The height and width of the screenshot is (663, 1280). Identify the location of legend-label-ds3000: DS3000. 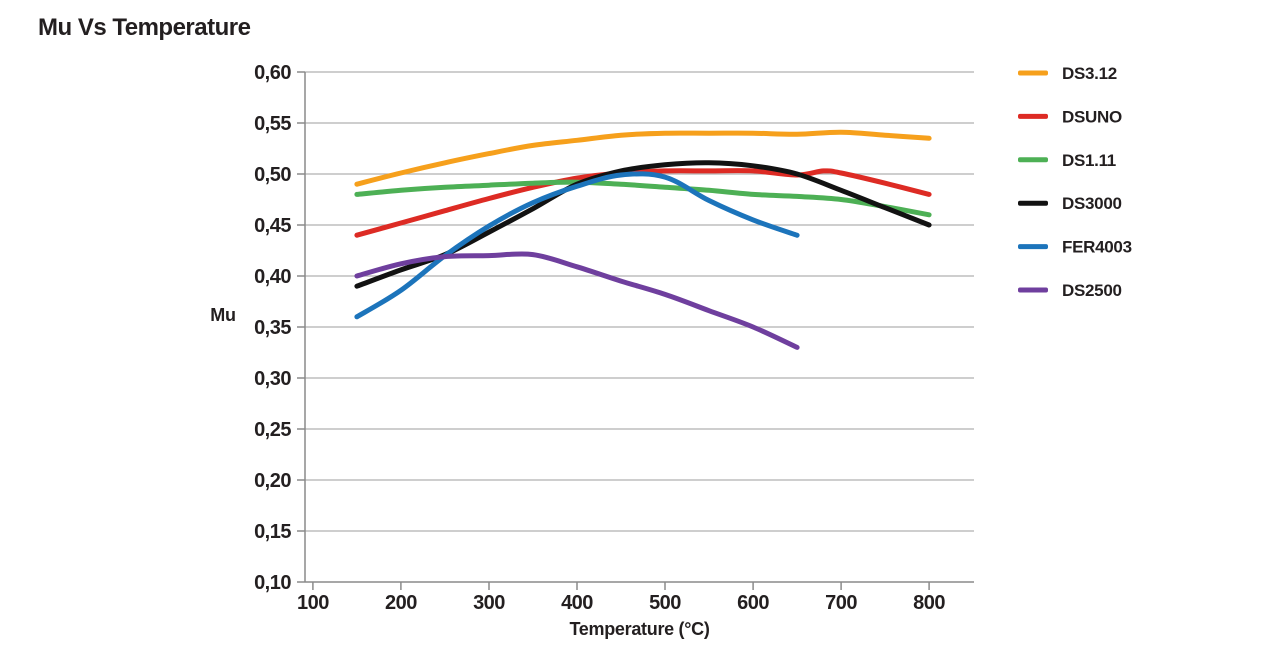
(1092, 203).